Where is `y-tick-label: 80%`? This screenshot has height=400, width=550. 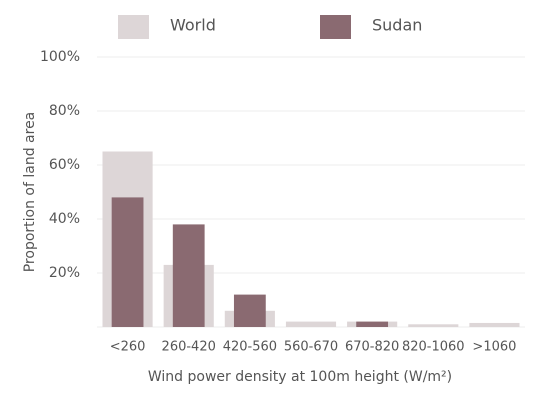
y-tick-label: 80% is located at coordinates (64, 111).